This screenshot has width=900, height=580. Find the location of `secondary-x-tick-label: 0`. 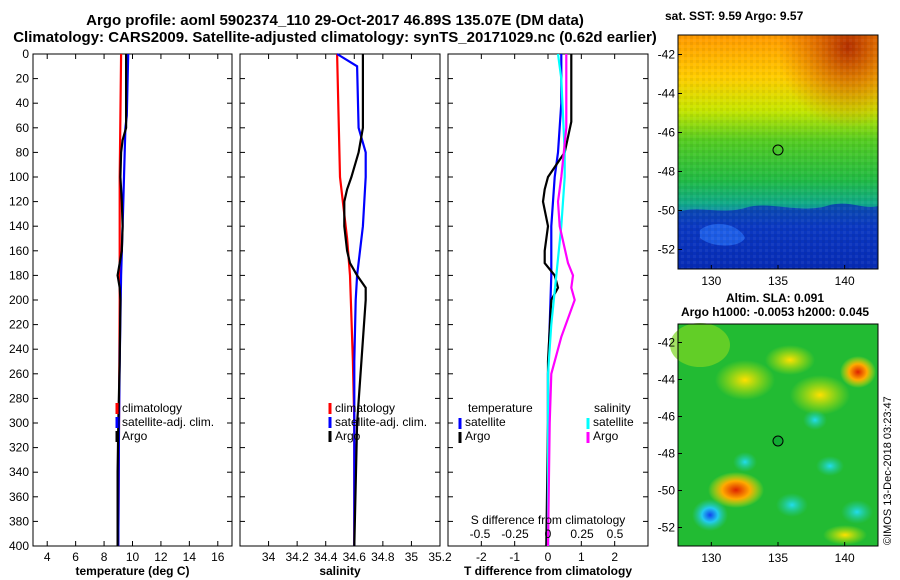

secondary-x-tick-label: 0 is located at coordinates (548, 534).